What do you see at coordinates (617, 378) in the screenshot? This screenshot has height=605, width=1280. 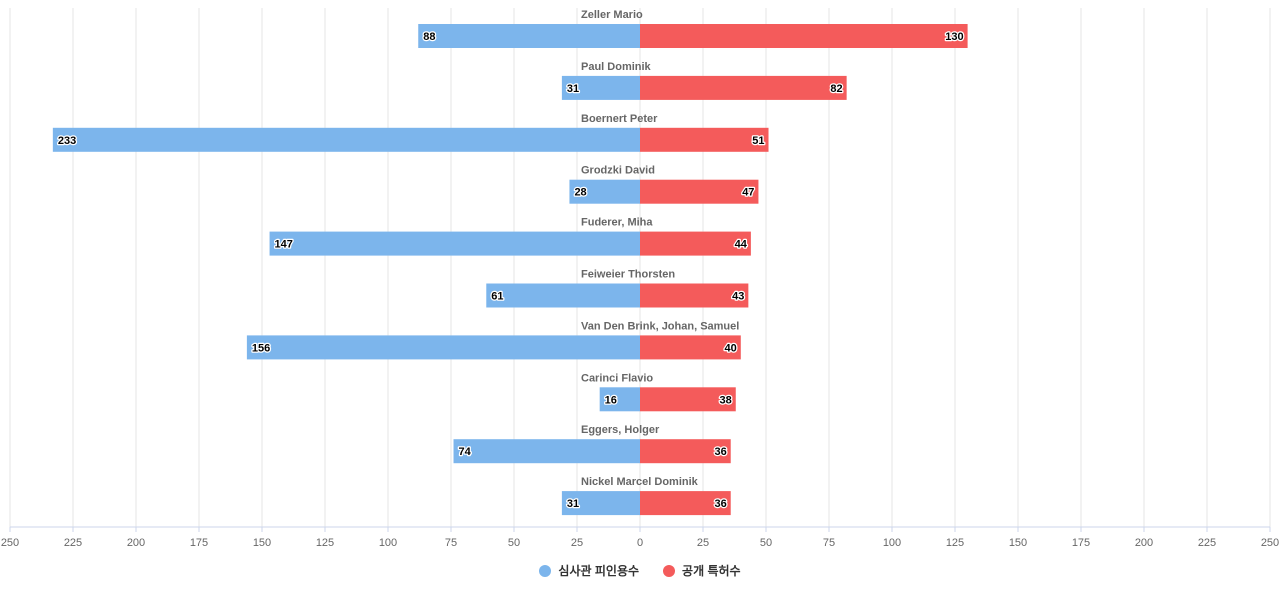 I see `category-label: Carinci Flavio` at bounding box center [617, 378].